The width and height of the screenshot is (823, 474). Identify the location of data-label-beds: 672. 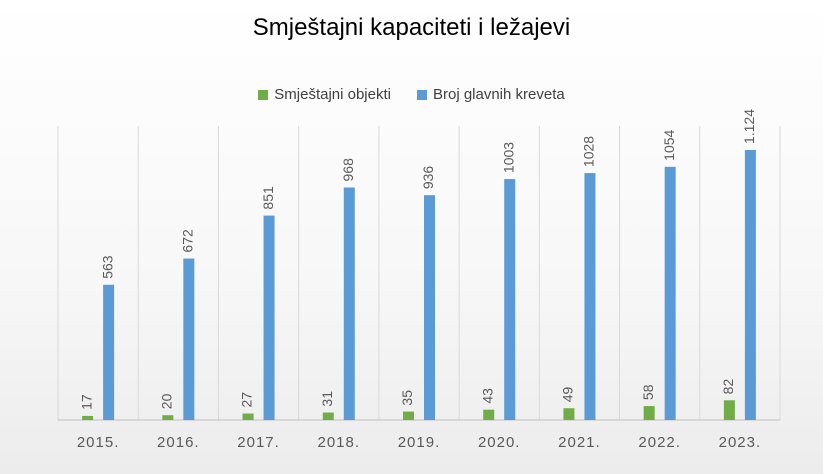
(188, 241).